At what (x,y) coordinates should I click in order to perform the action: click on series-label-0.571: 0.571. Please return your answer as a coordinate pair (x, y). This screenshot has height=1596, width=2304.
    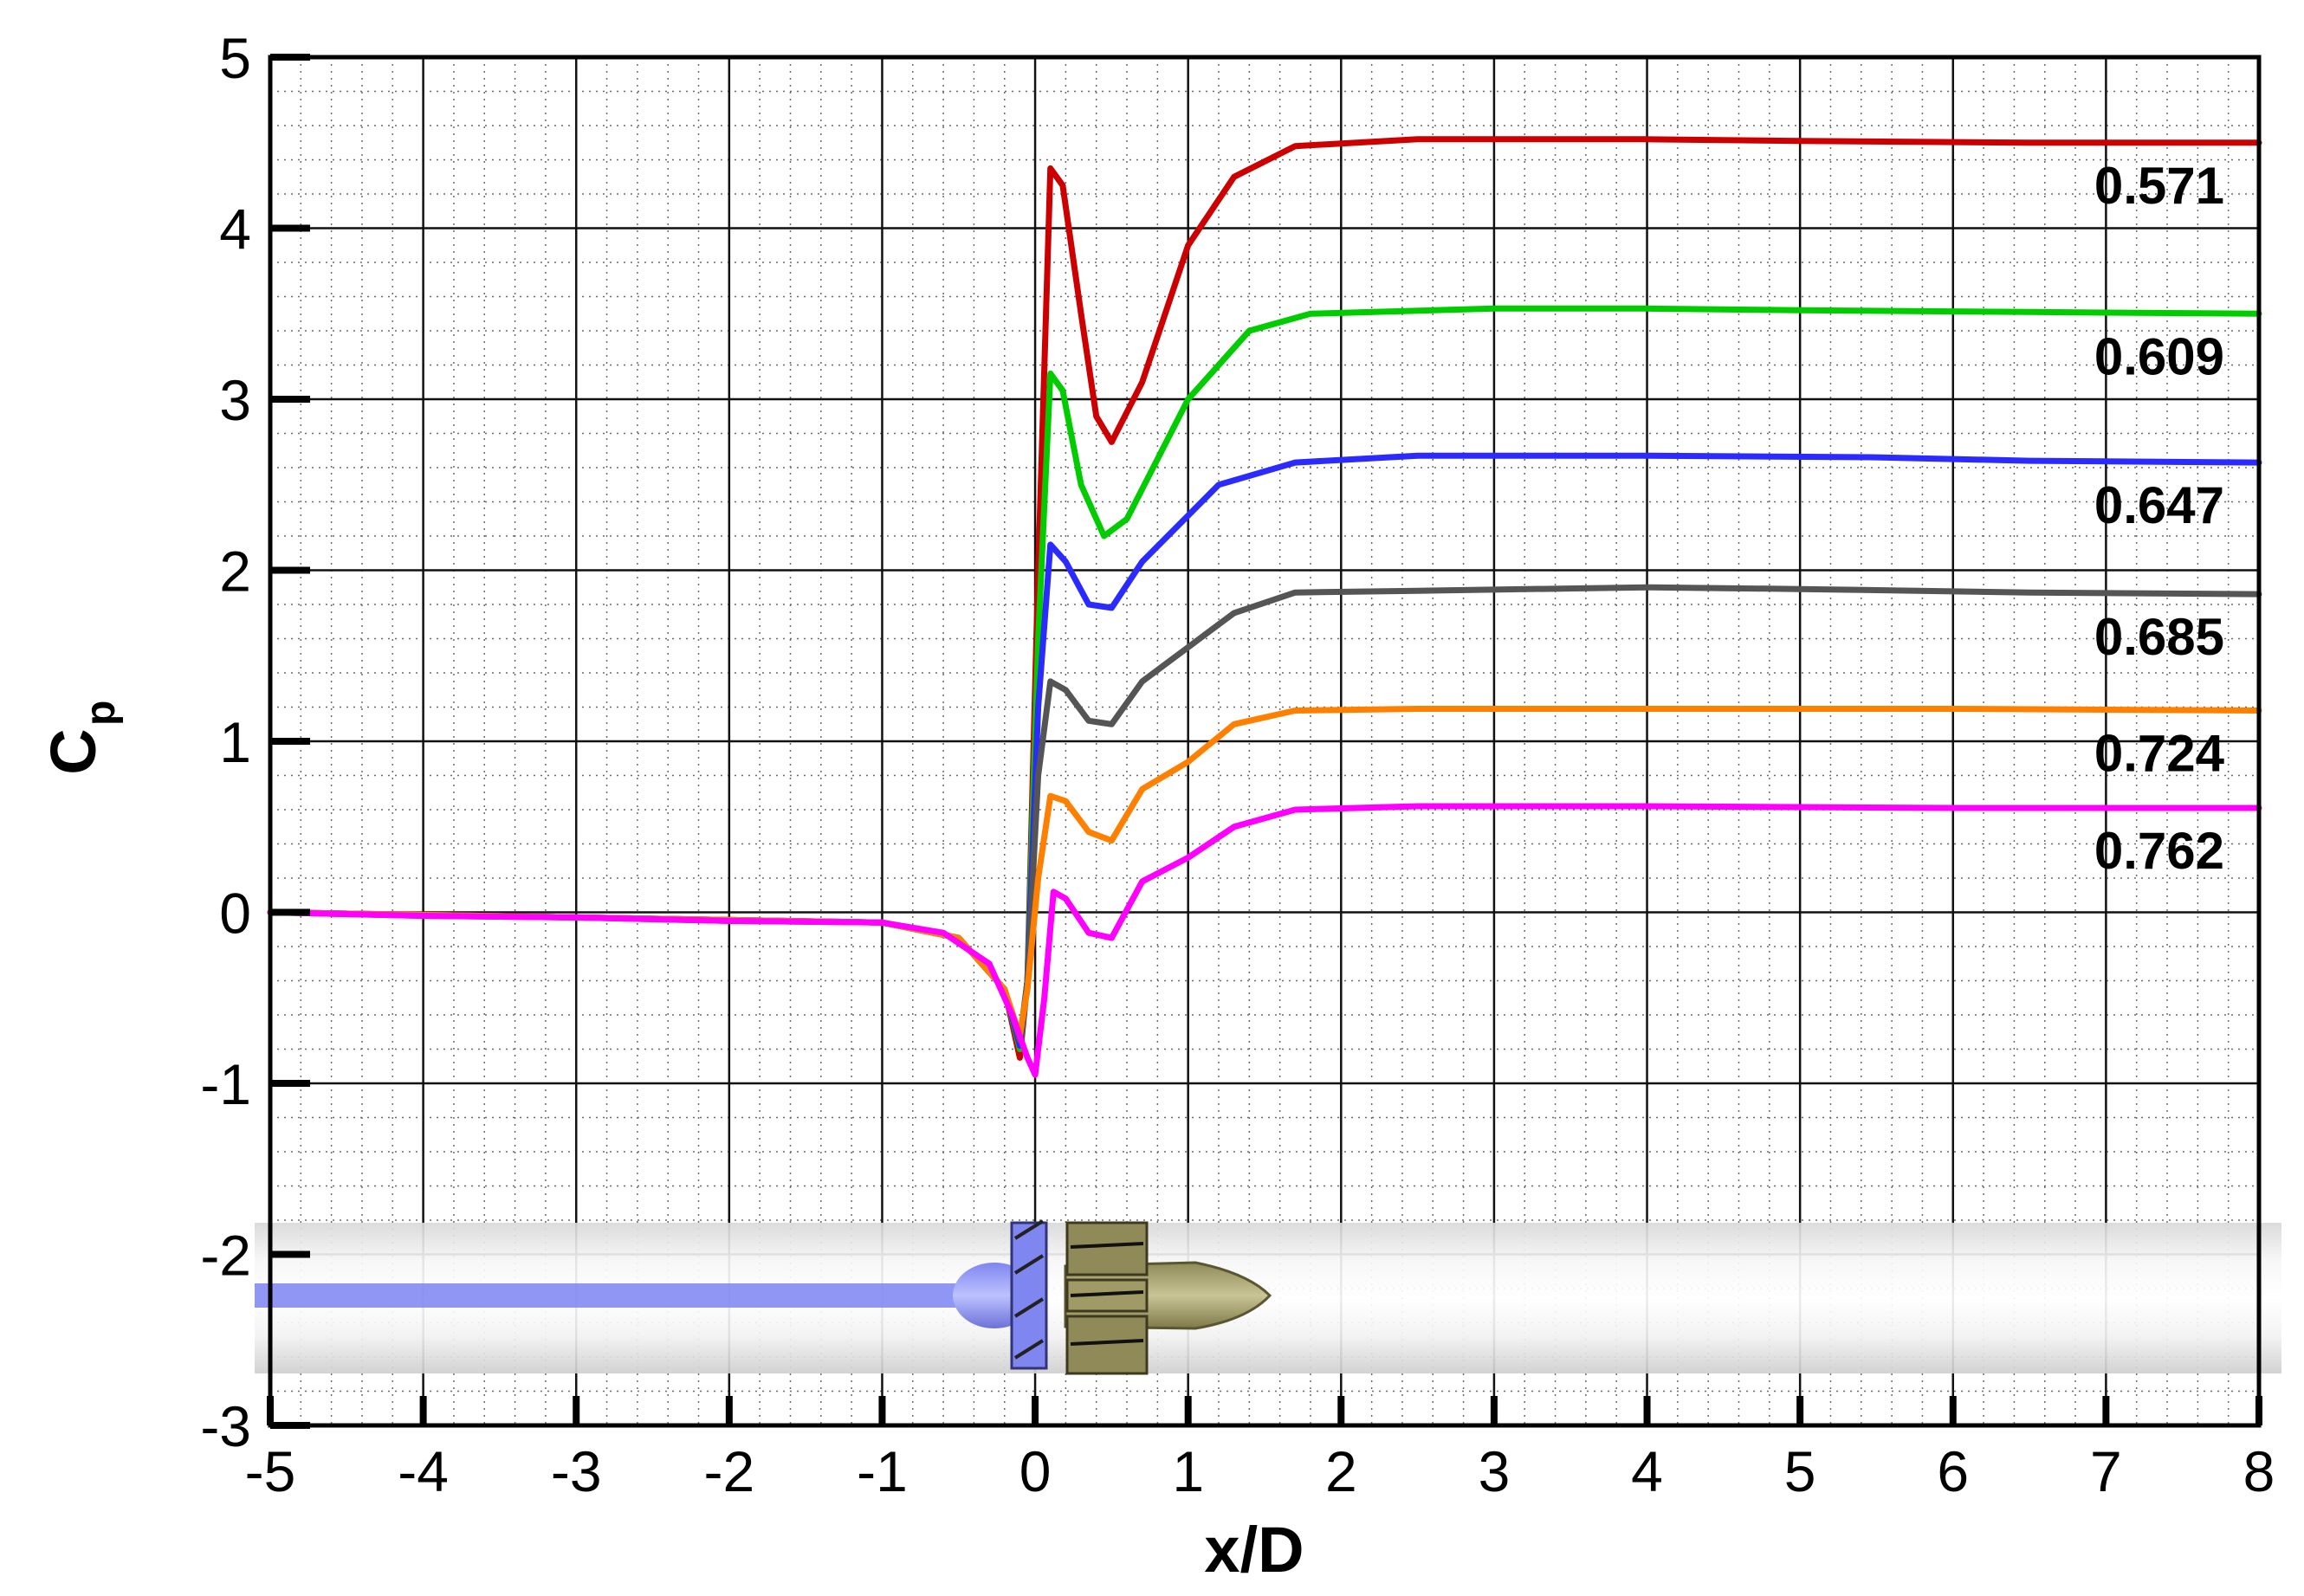
    Looking at the image, I should click on (2159, 186).